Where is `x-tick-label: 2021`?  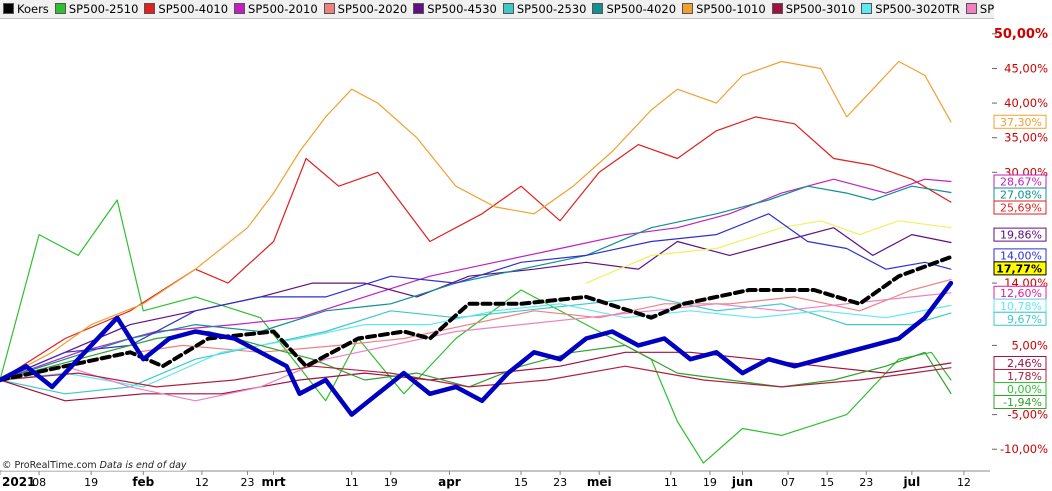 x-tick-label: 2021 is located at coordinates (18, 482).